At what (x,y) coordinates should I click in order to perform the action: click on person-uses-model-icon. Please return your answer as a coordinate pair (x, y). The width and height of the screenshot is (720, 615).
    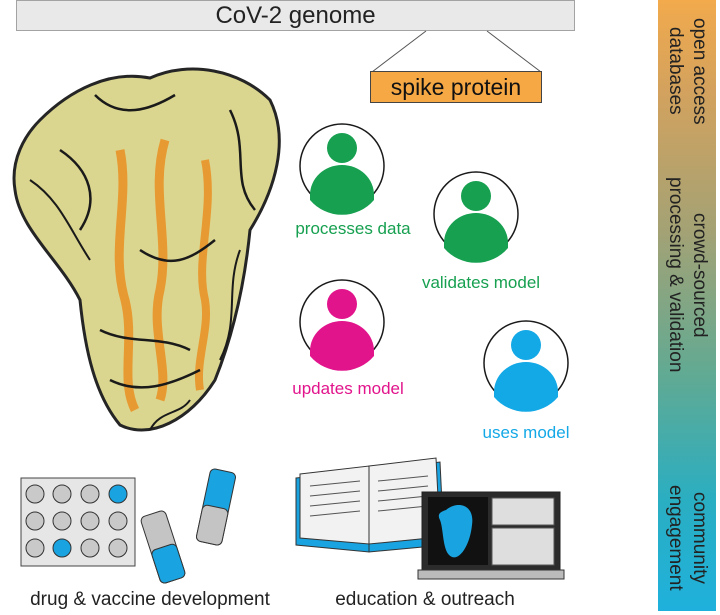
    Looking at the image, I should click on (526, 366).